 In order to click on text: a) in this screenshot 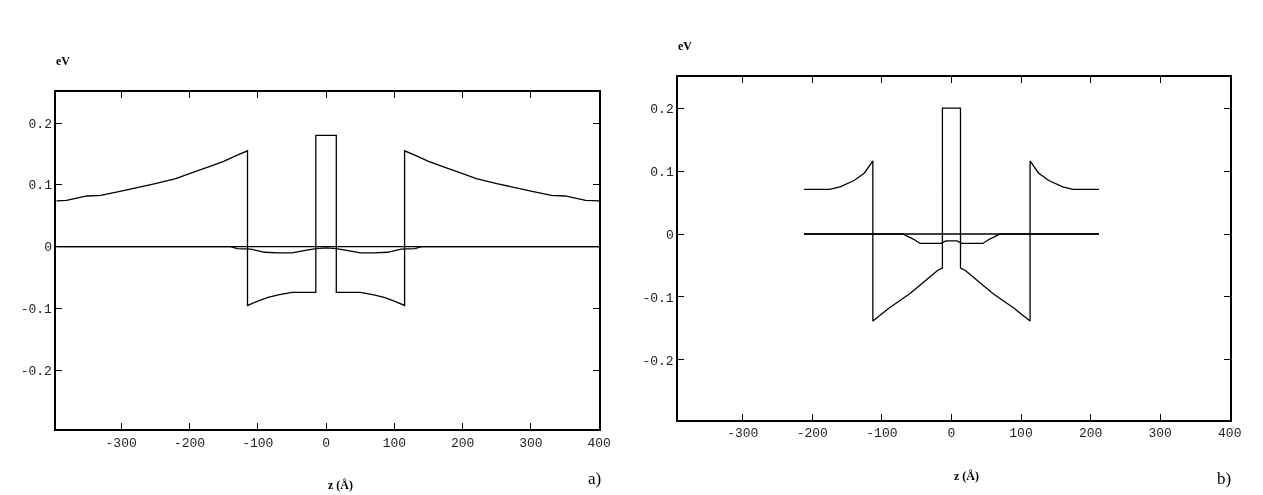, I will do `click(595, 478)`.